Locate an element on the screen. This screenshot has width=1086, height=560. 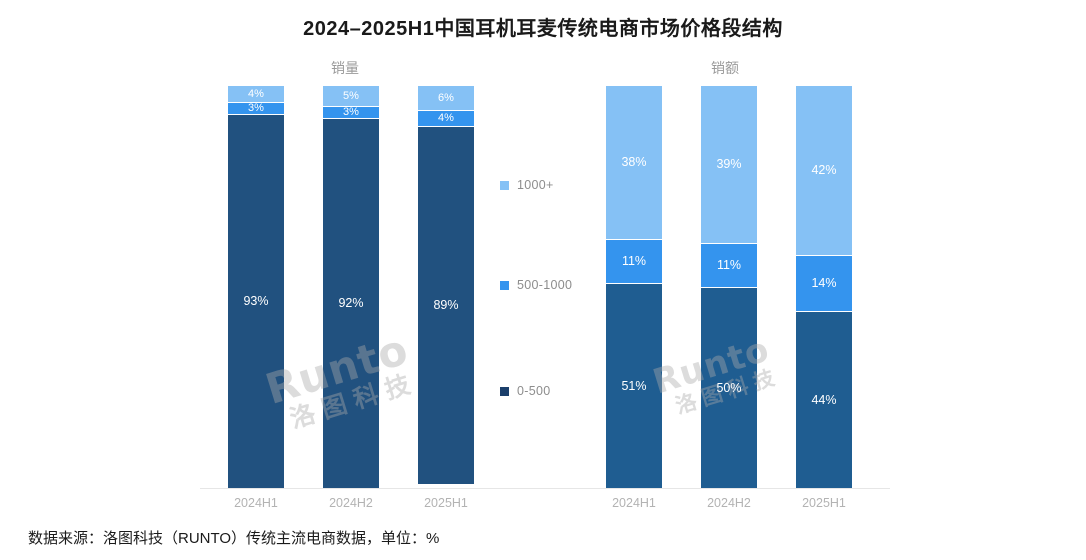
bar-segment-label: 51% is located at coordinates (634, 385).